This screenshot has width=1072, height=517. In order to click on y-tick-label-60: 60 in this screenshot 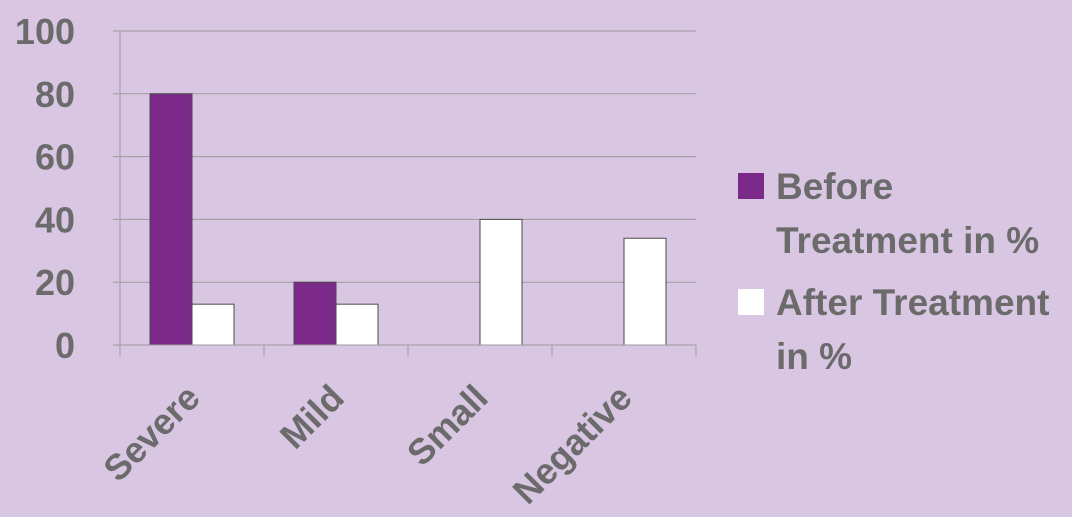, I will do `click(55, 157)`.